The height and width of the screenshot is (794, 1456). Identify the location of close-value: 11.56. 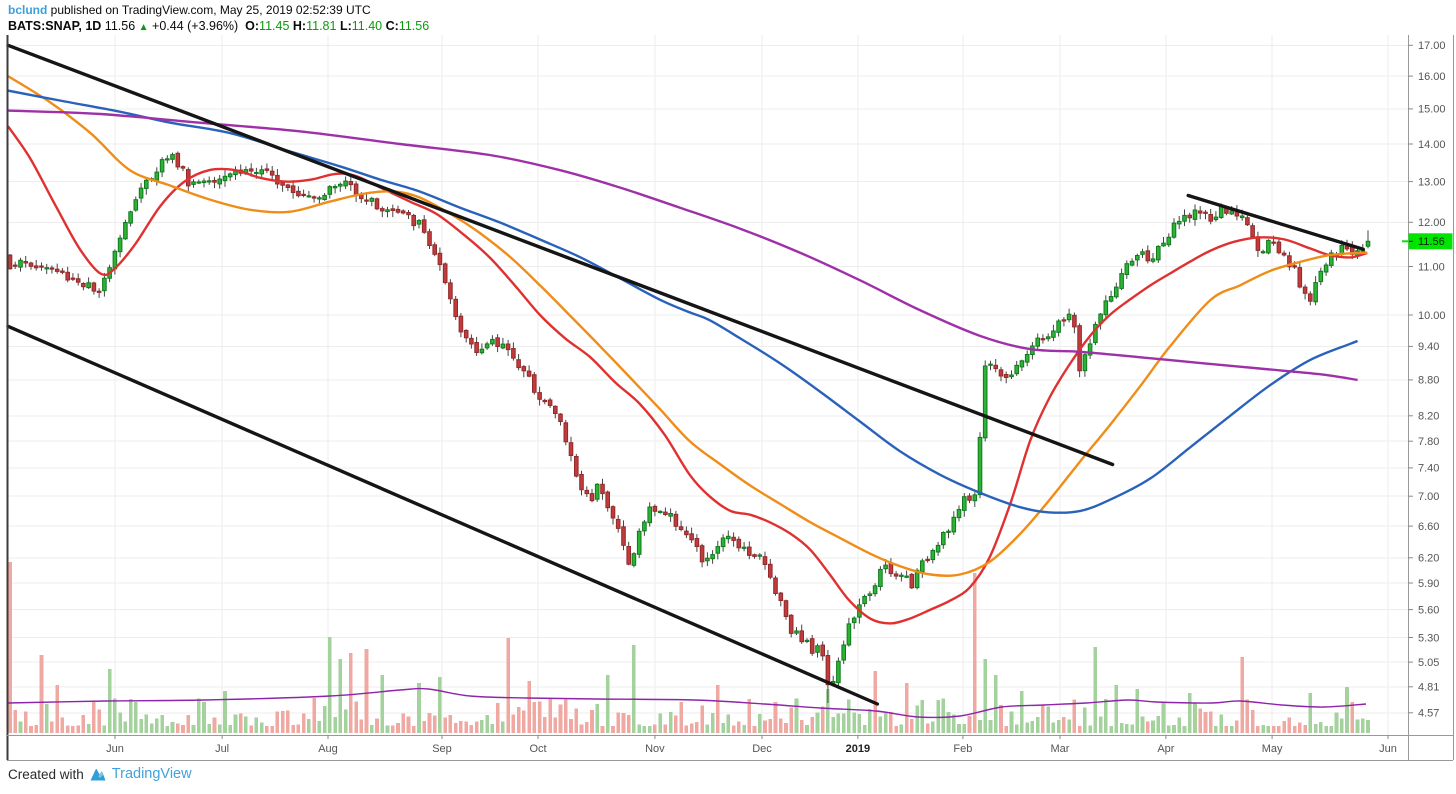
(414, 26).